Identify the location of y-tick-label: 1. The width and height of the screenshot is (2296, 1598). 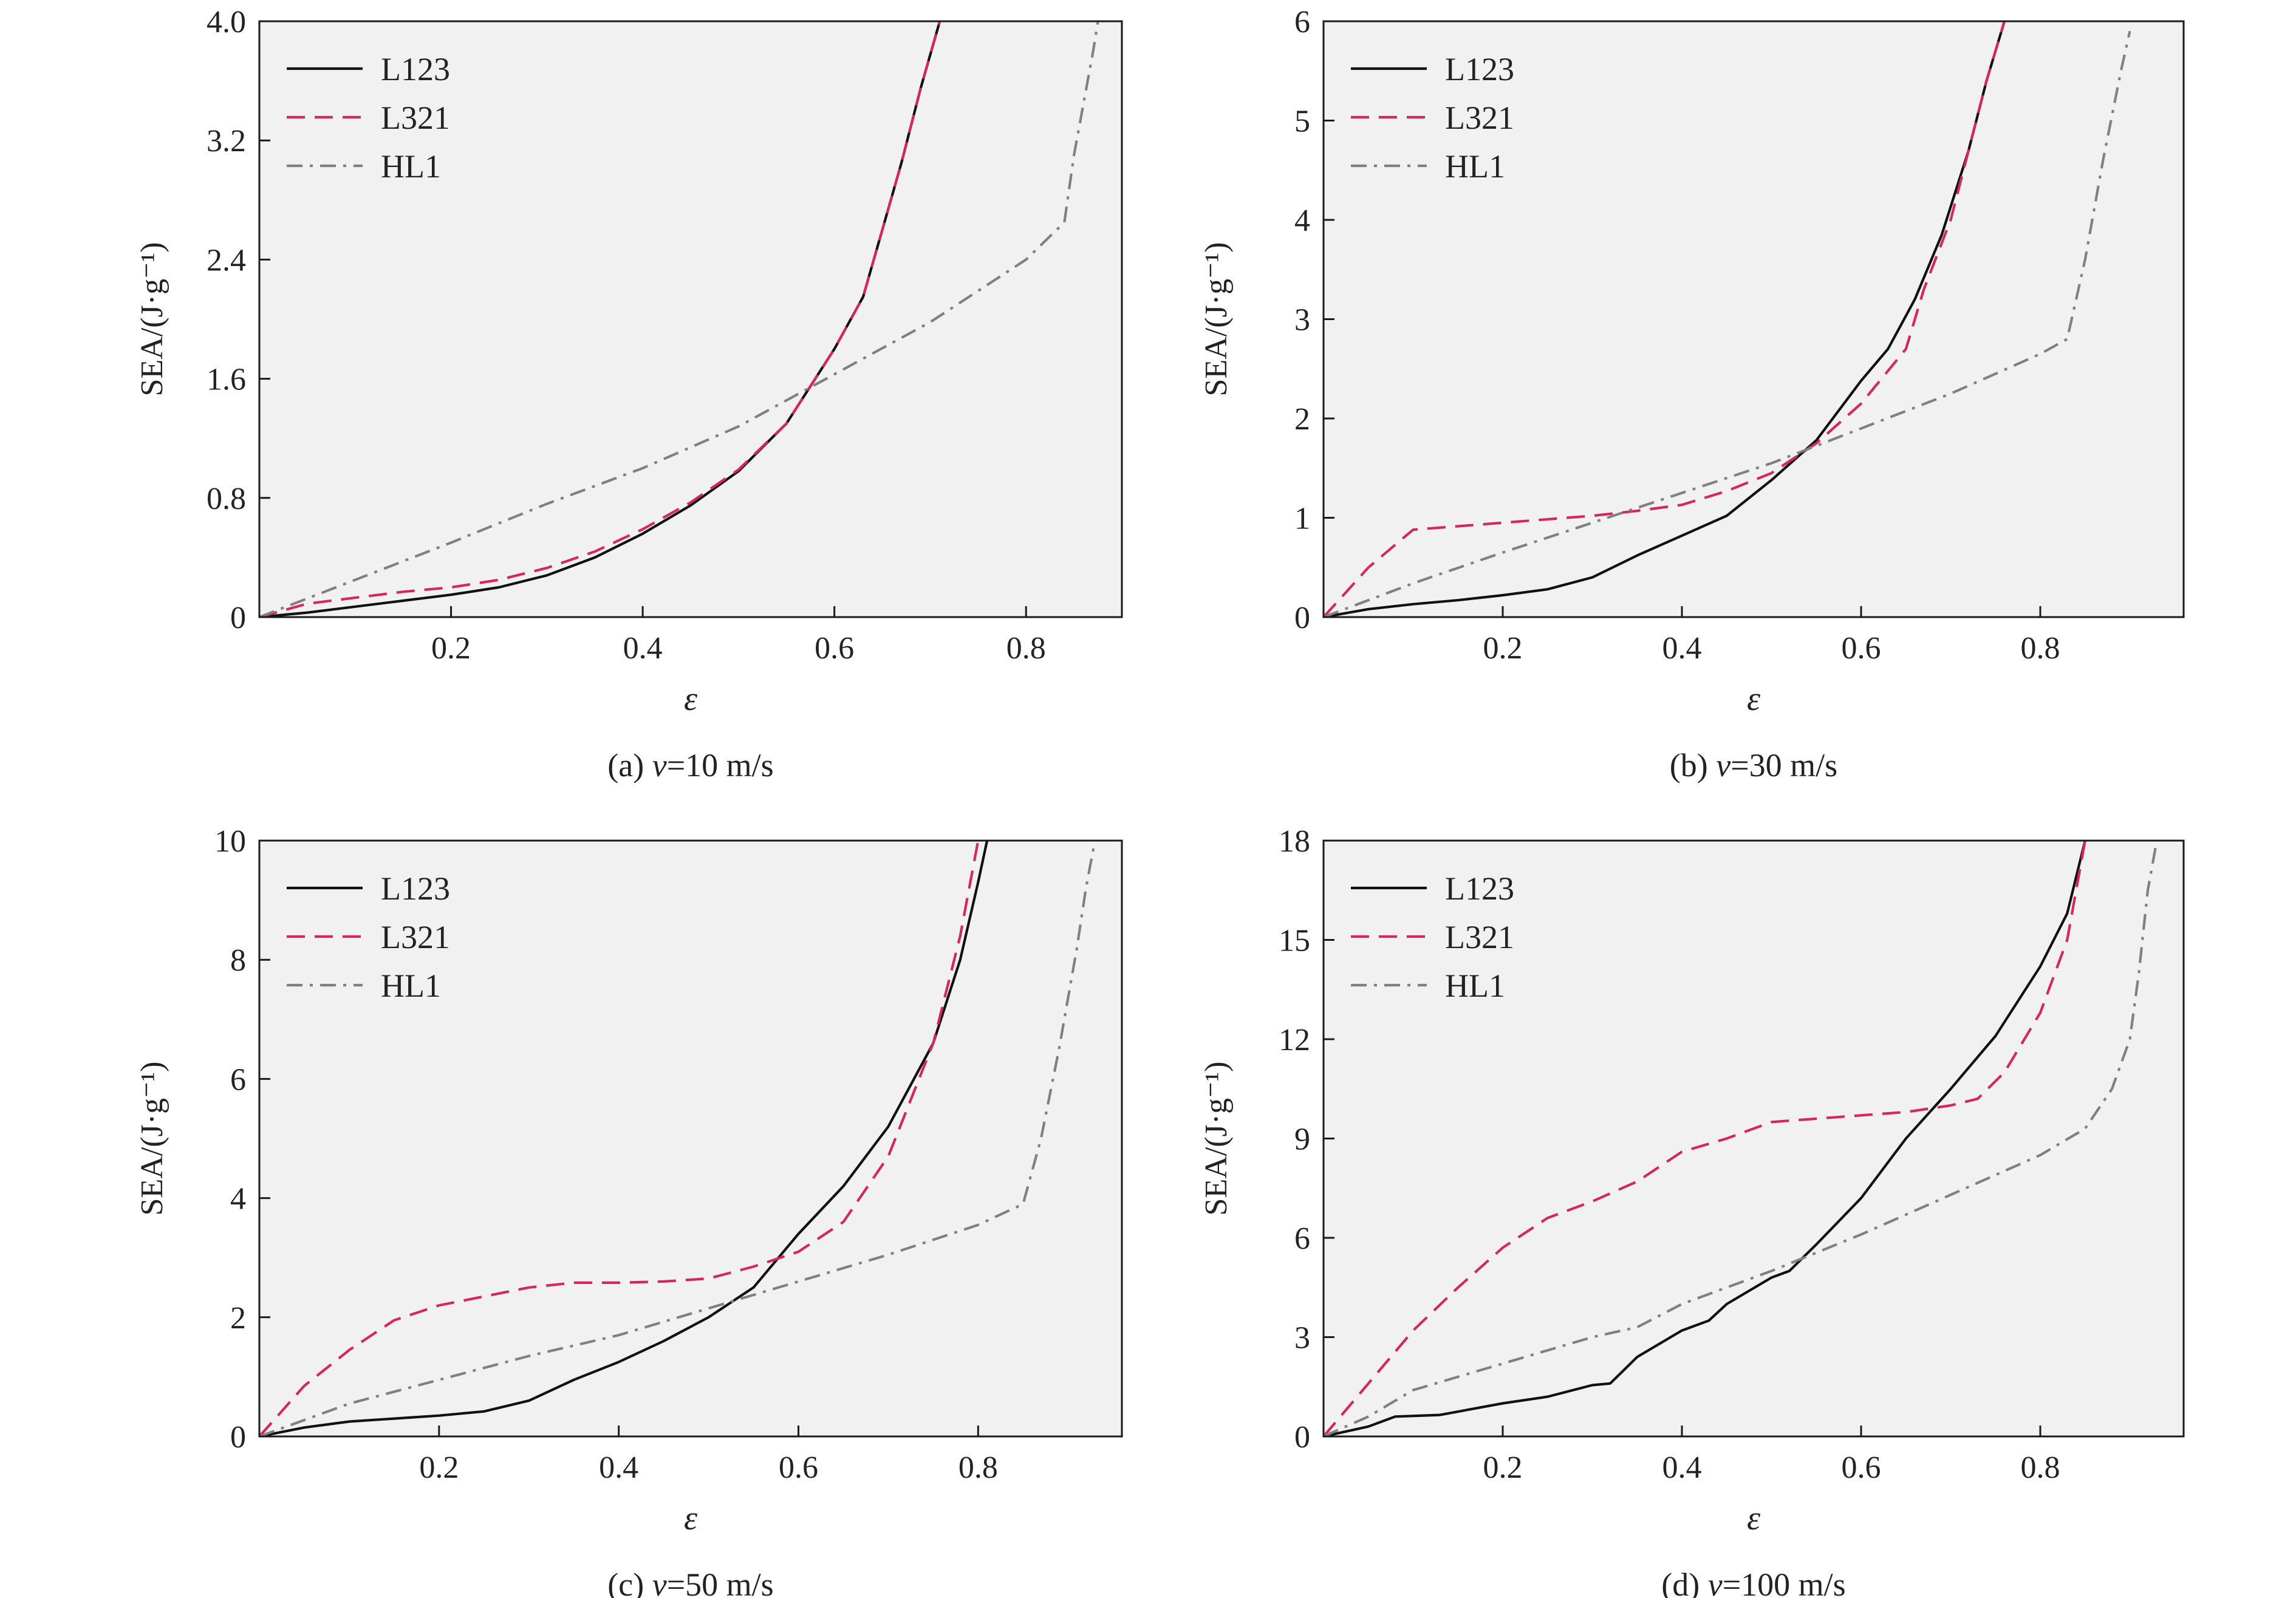
(1302, 519).